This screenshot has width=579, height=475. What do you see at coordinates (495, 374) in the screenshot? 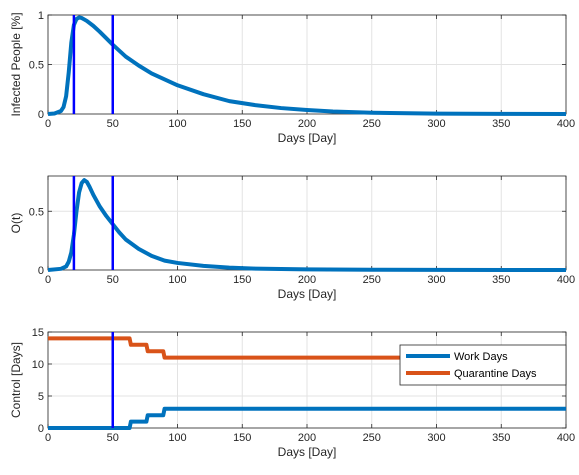
I see `legend-label: Quarantine Days` at bounding box center [495, 374].